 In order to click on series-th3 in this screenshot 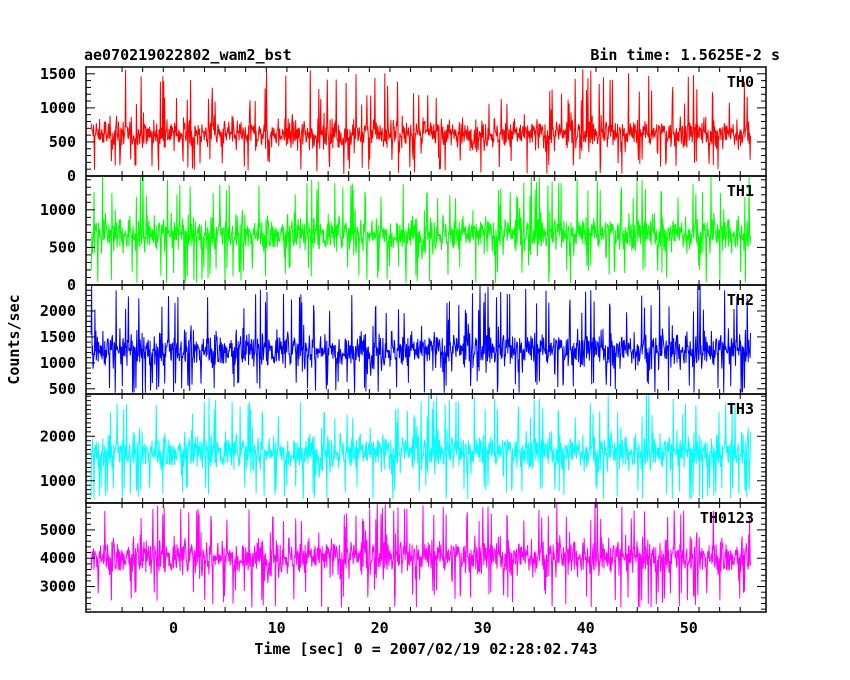, I will do `click(420, 447)`.